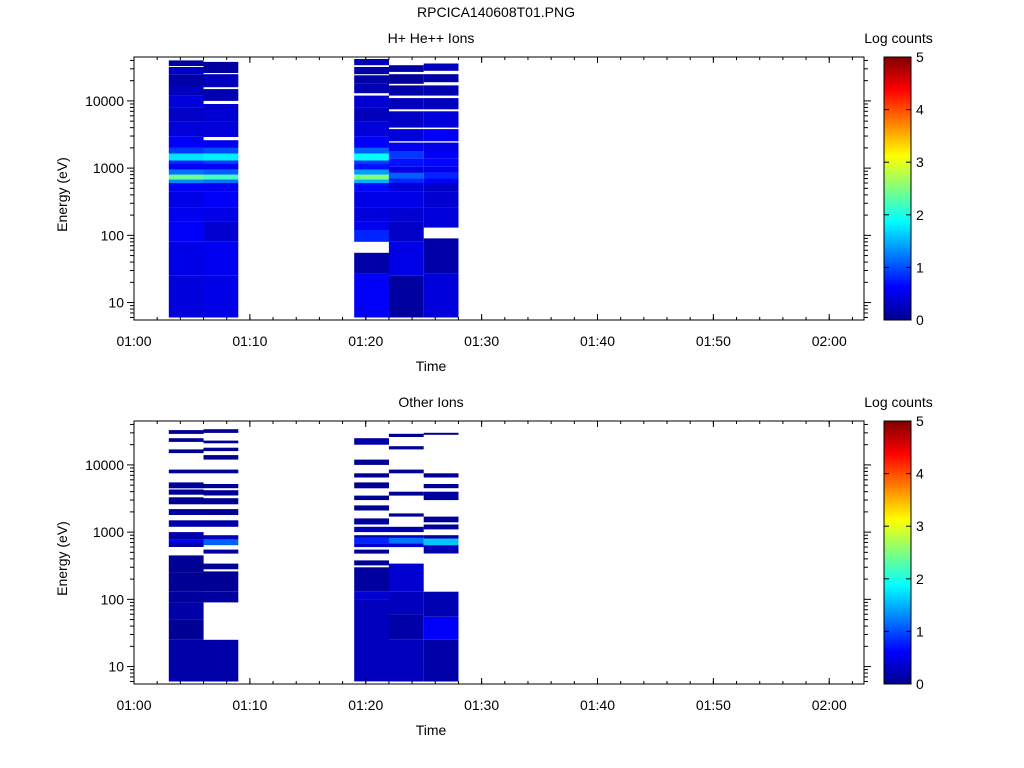  Describe the element at coordinates (496, 12) in the screenshot. I see `figure-title: RPCICA140608T01.PNG` at that location.